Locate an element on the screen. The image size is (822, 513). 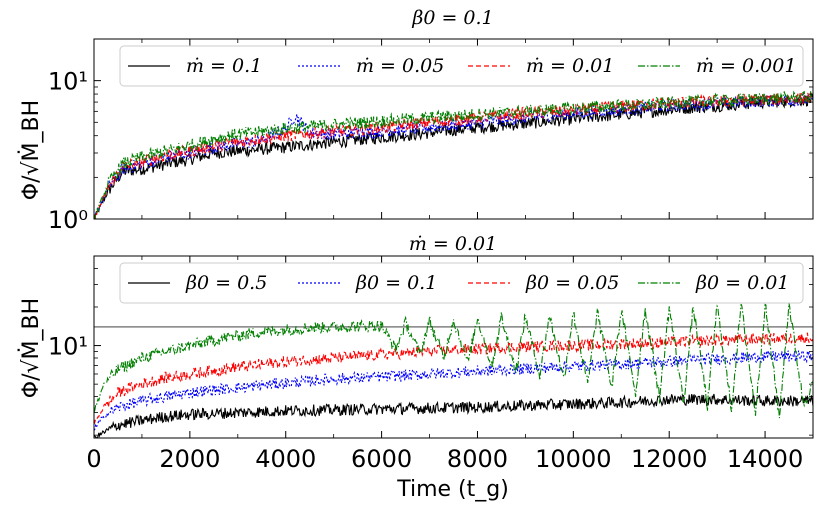
bottom-legend-label-2: β0 = 0.05 is located at coordinates (572, 283).